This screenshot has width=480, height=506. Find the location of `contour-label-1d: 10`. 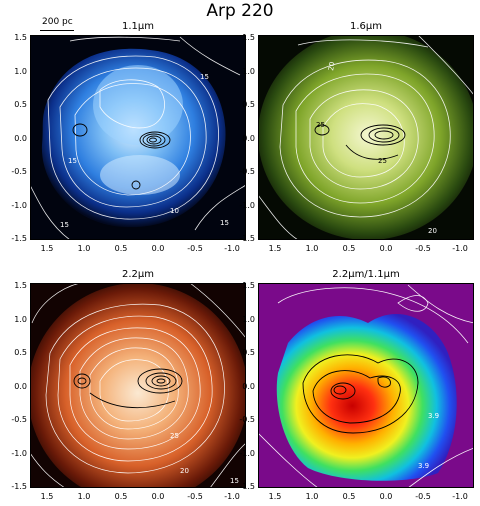

contour-label-1d: 10 is located at coordinates (174, 211).